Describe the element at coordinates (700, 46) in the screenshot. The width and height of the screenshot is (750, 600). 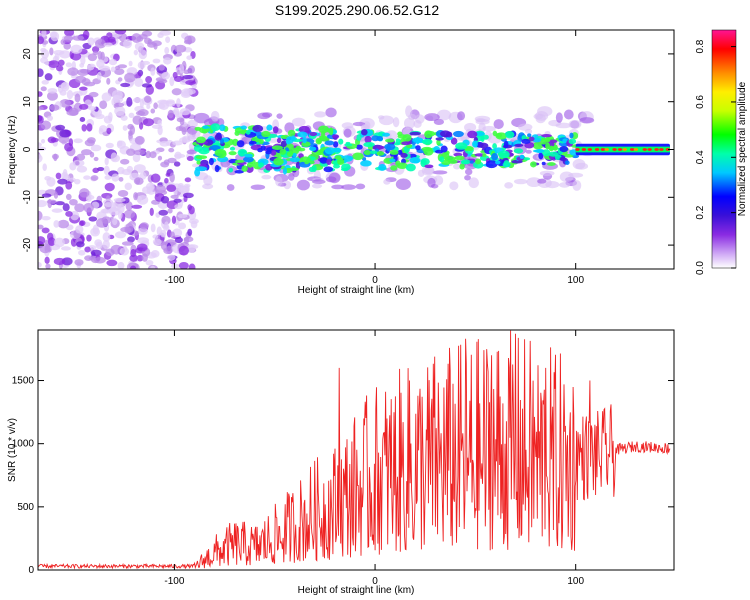
I see `colorbar-tick-label: 0.8` at that location.